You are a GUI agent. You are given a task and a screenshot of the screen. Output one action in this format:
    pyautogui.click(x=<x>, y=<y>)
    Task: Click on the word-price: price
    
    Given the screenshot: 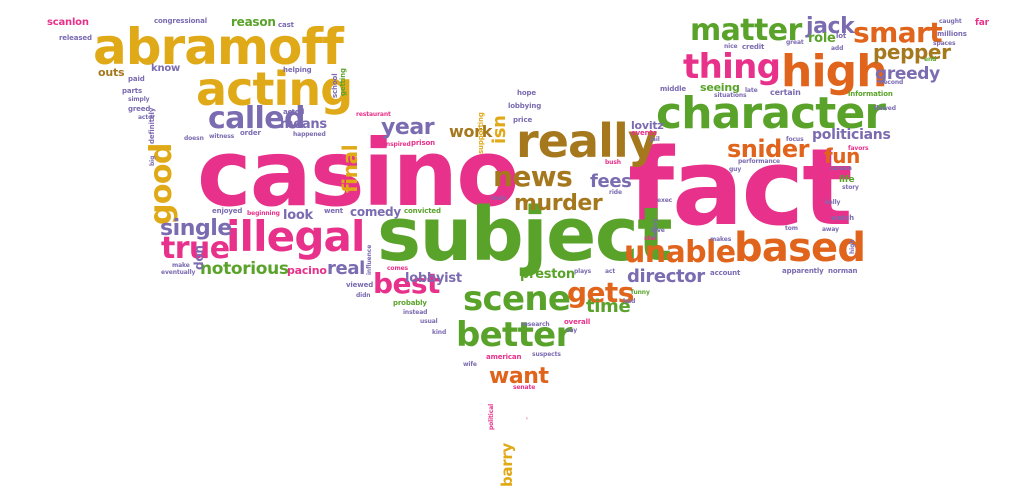 What is the action you would take?
    pyautogui.click(x=523, y=120)
    